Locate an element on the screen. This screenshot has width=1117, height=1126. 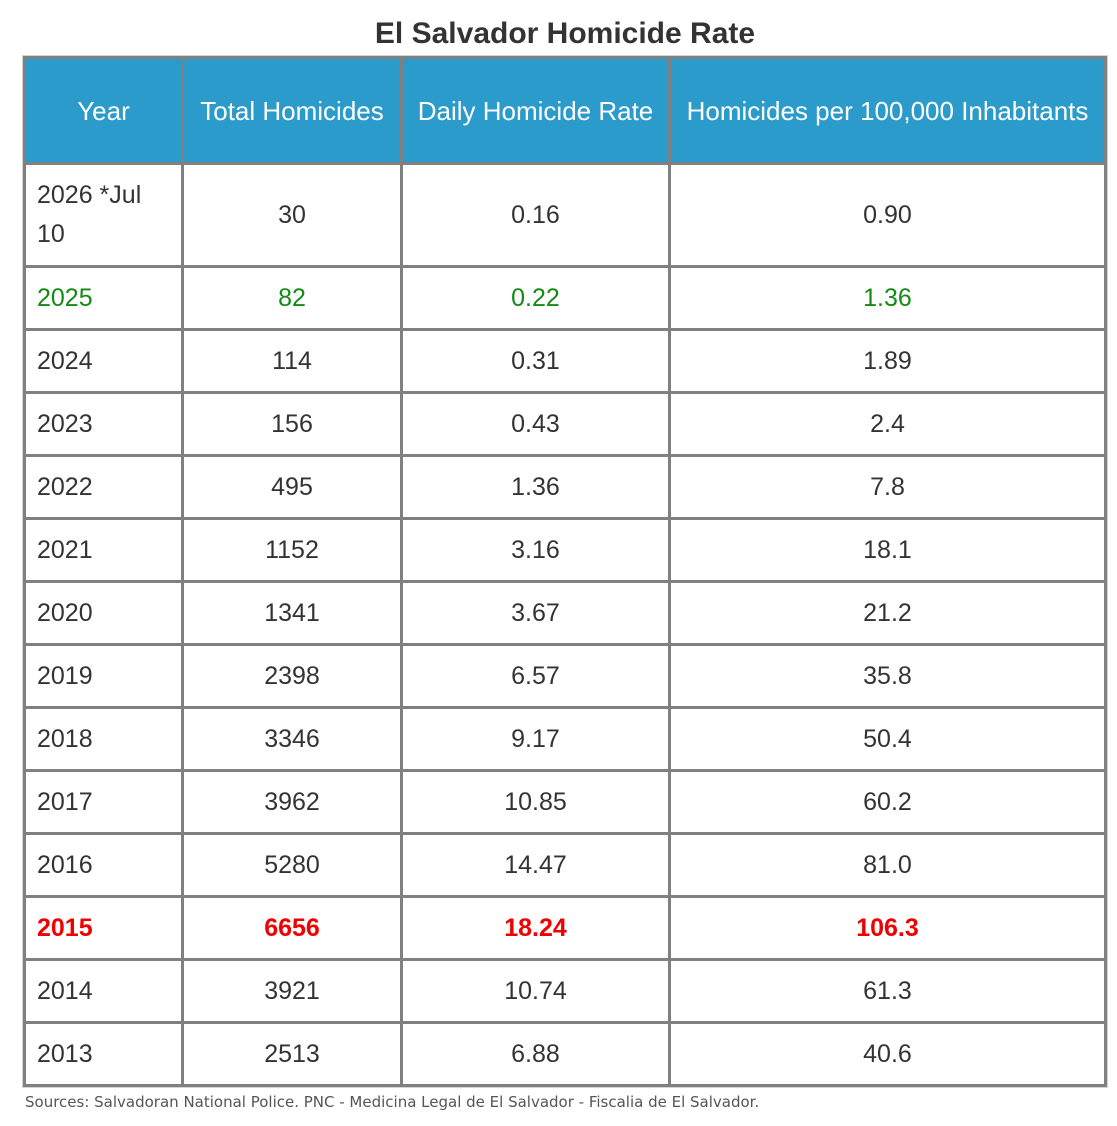
year-cell: 2020 is located at coordinates (103, 613).